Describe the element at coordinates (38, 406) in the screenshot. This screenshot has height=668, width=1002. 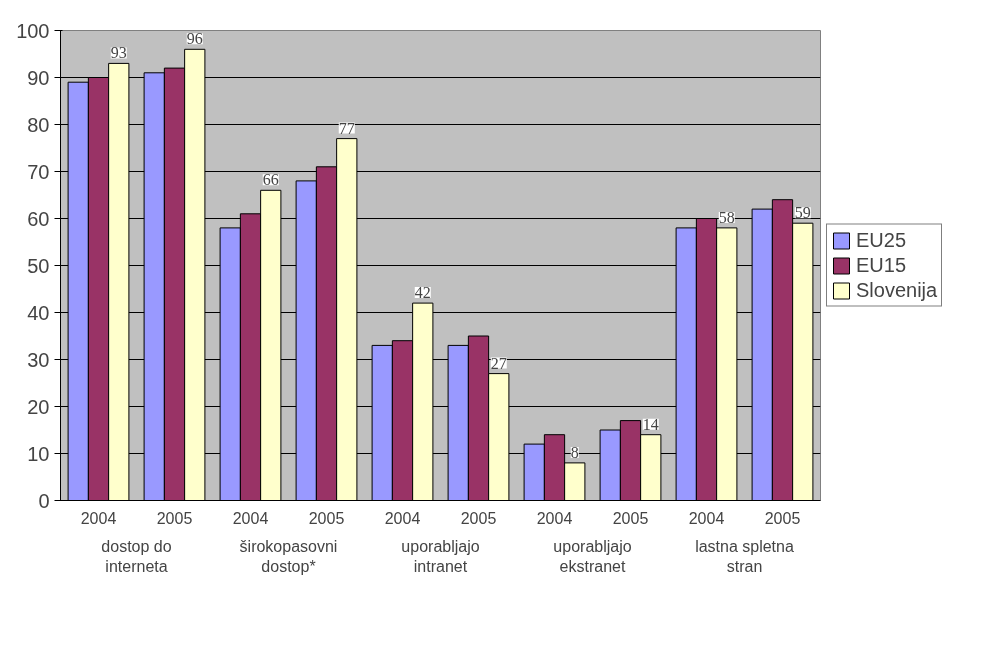
I see `y-tick-label: 20` at that location.